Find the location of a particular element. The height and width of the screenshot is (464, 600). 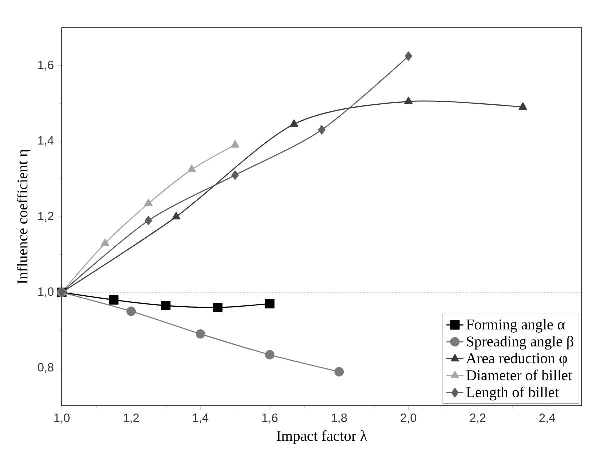

x-tick-label: 2,0 is located at coordinates (408, 419).